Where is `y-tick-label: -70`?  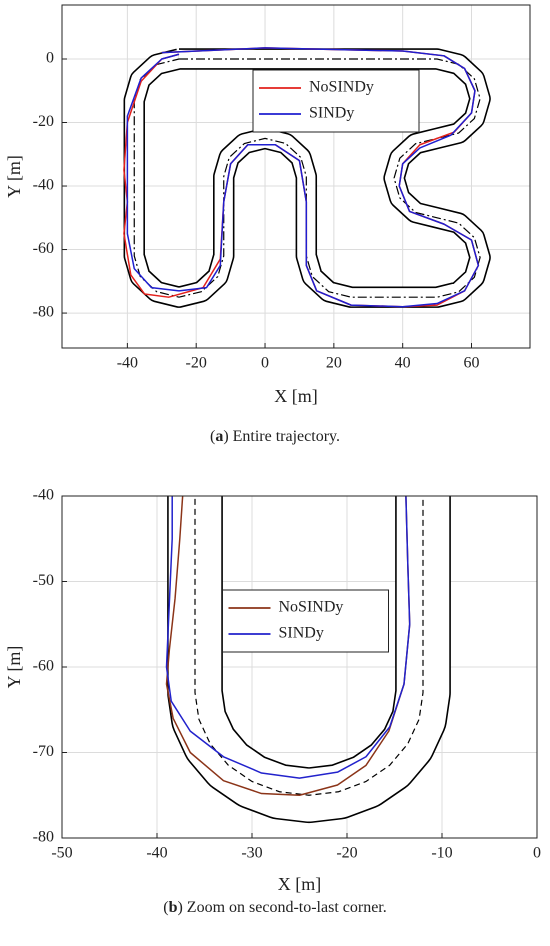
y-tick-label: -70 is located at coordinates (43, 751).